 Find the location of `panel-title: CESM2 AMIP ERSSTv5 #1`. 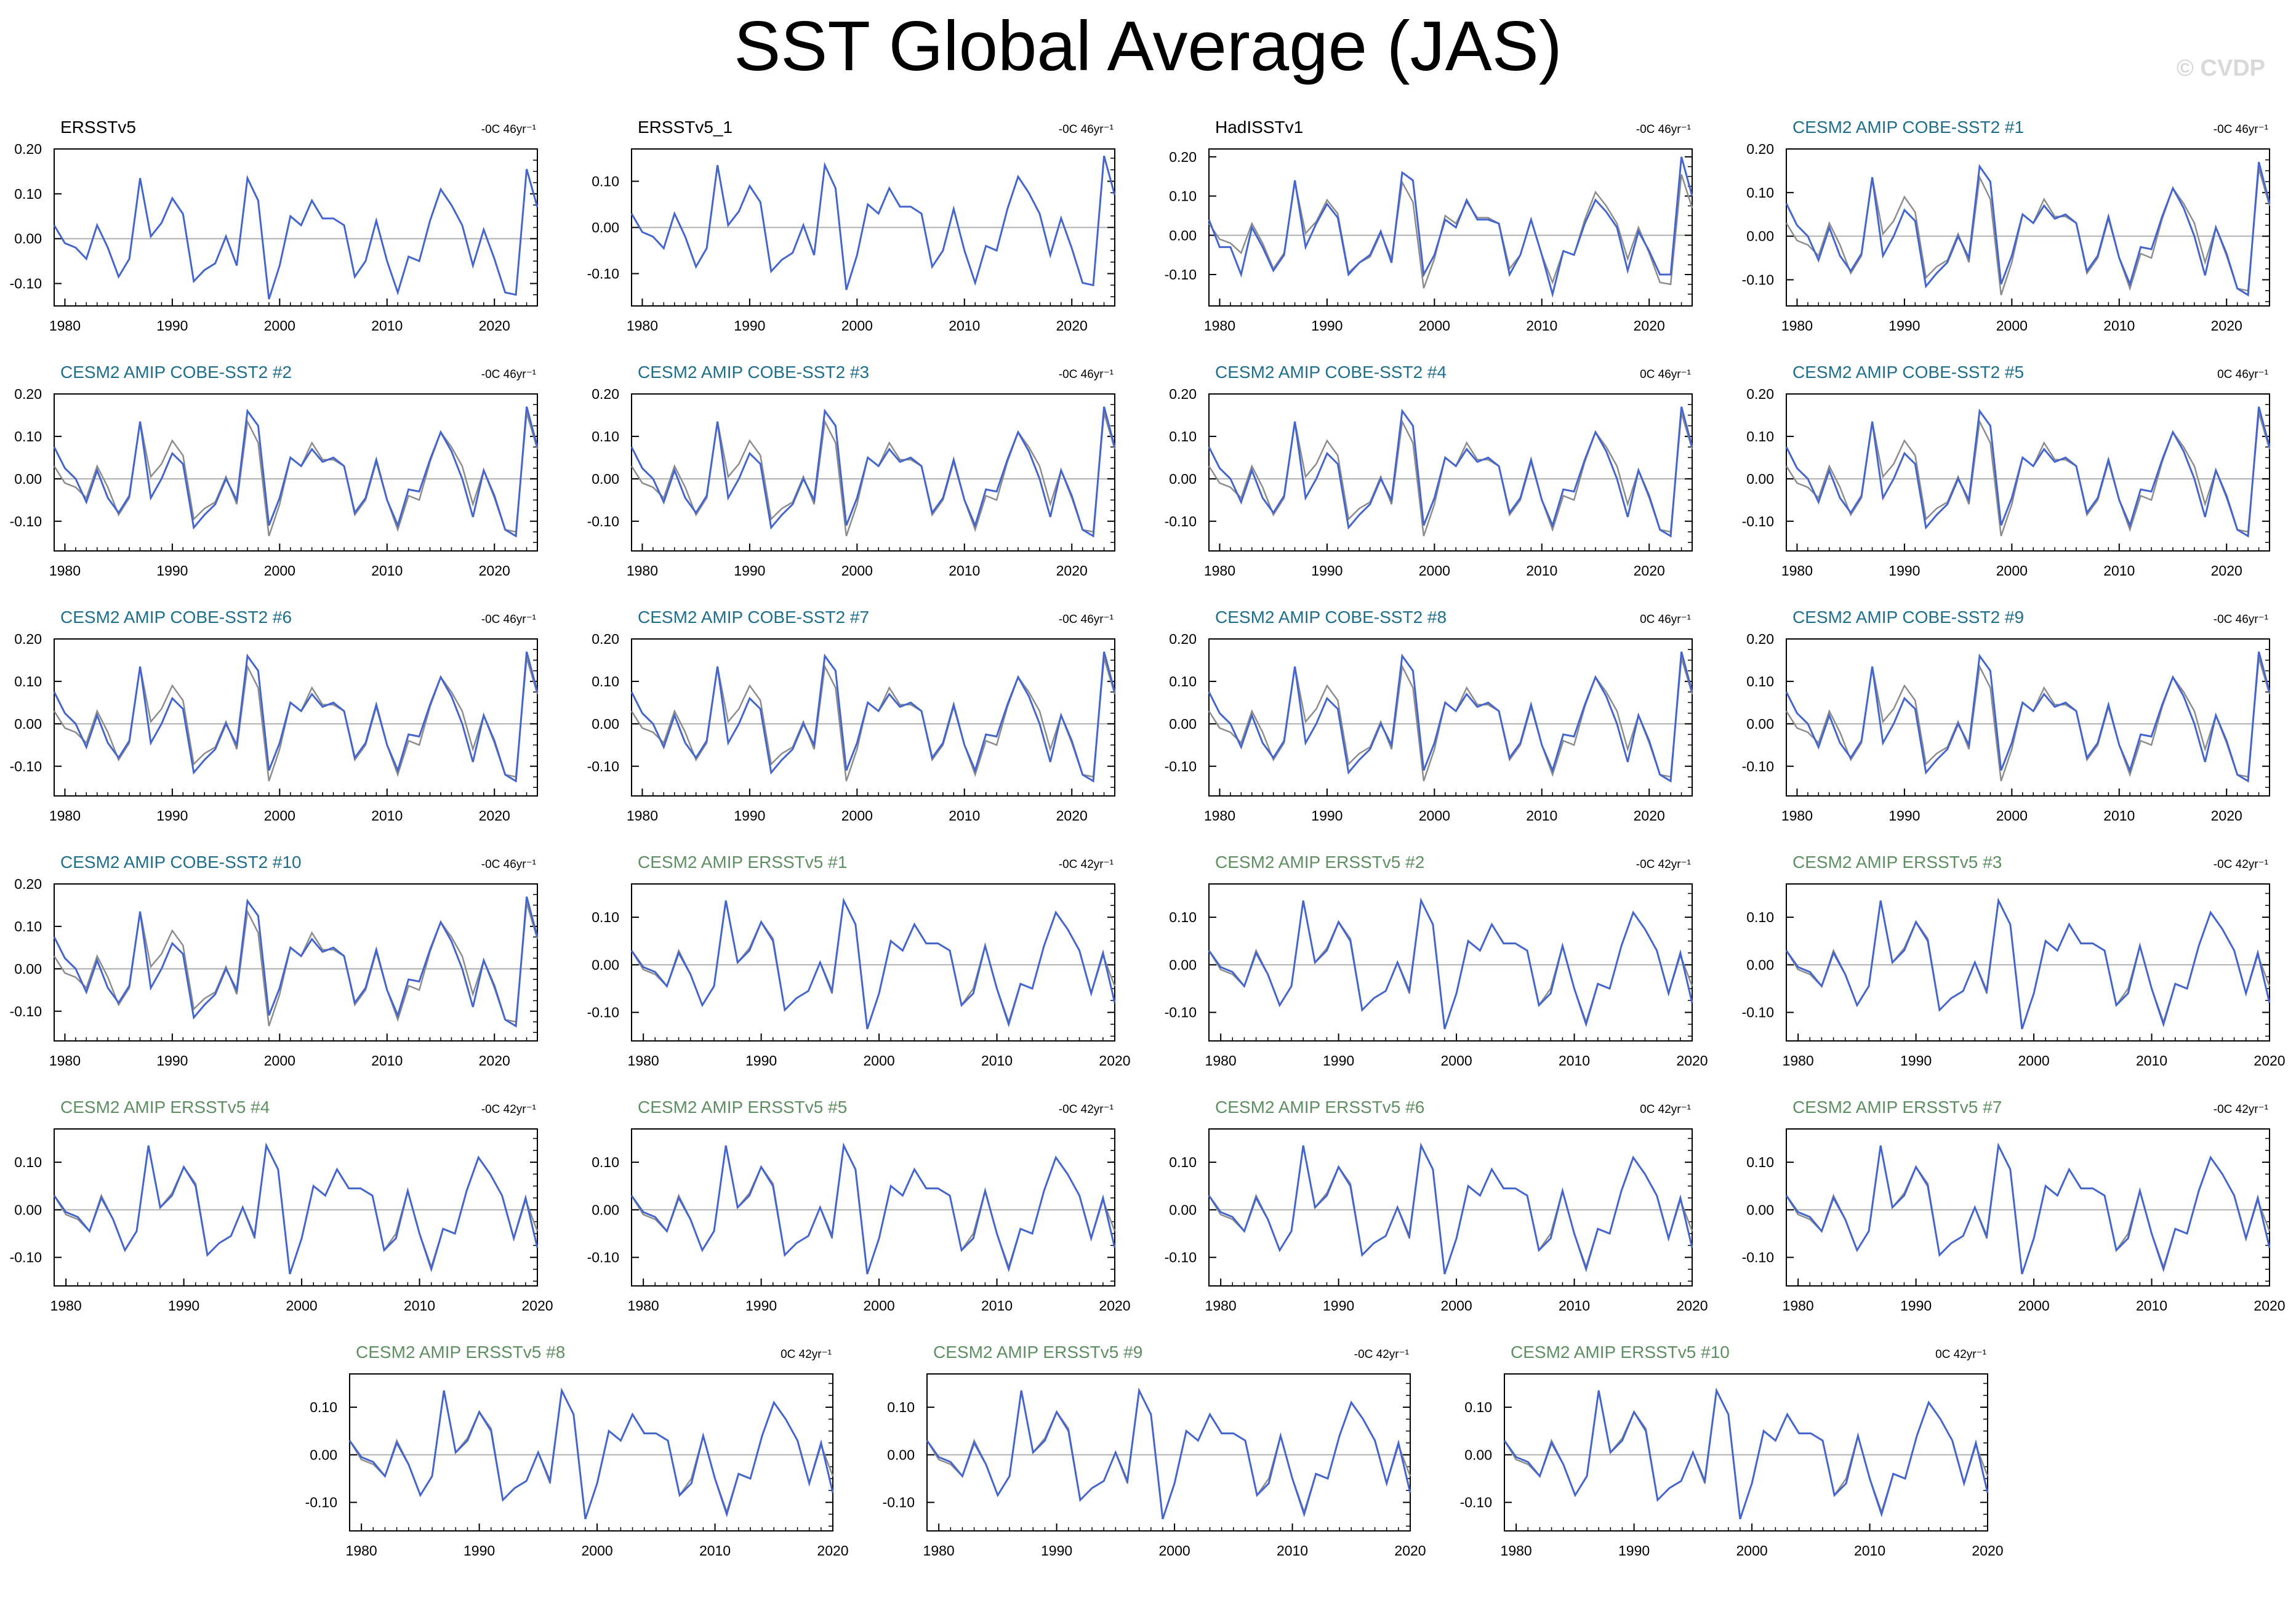

panel-title: CESM2 AMIP ERSSTv5 #1 is located at coordinates (742, 863).